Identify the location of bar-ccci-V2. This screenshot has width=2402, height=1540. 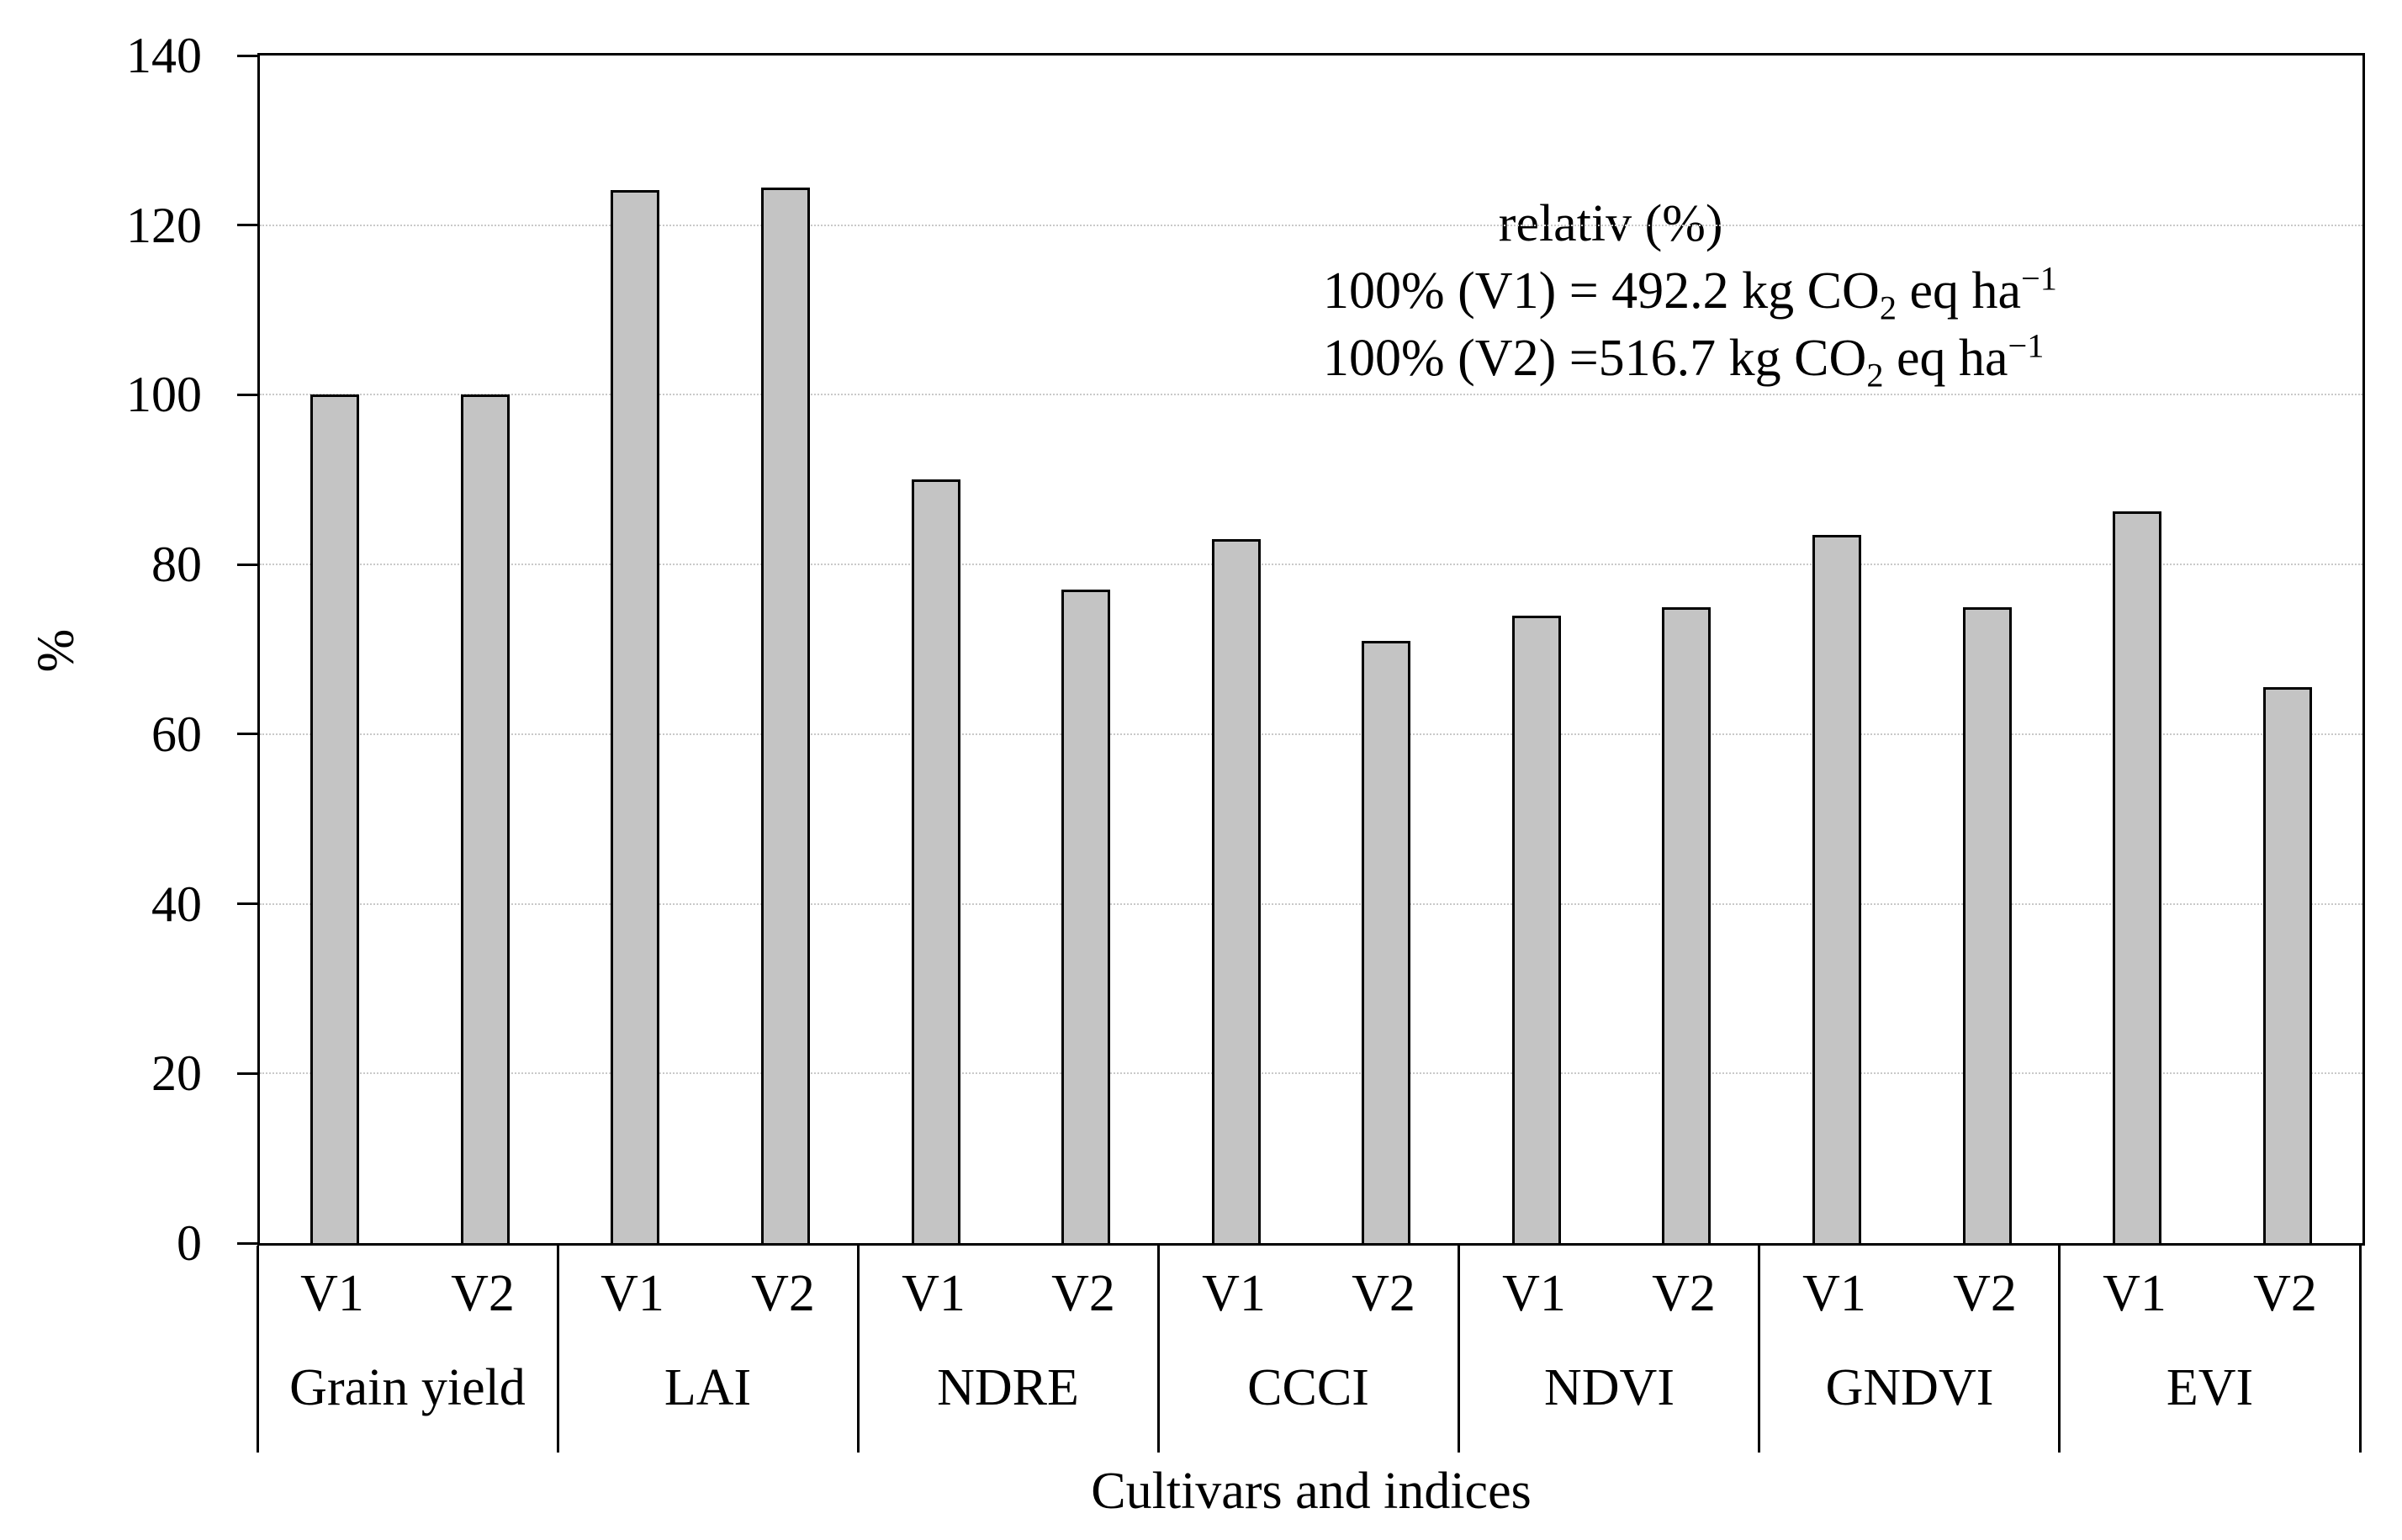
(1386, 942).